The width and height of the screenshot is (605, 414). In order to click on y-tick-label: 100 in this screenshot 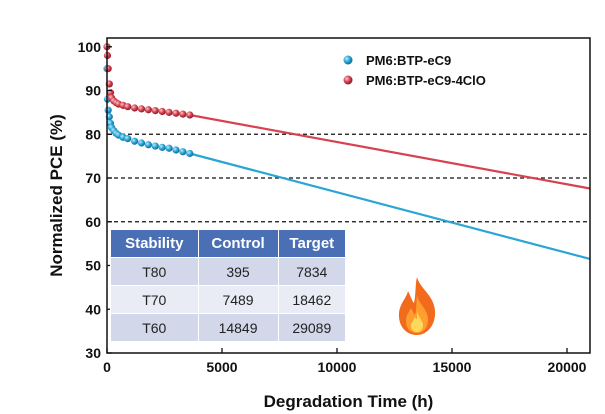, I will do `click(90, 47)`.